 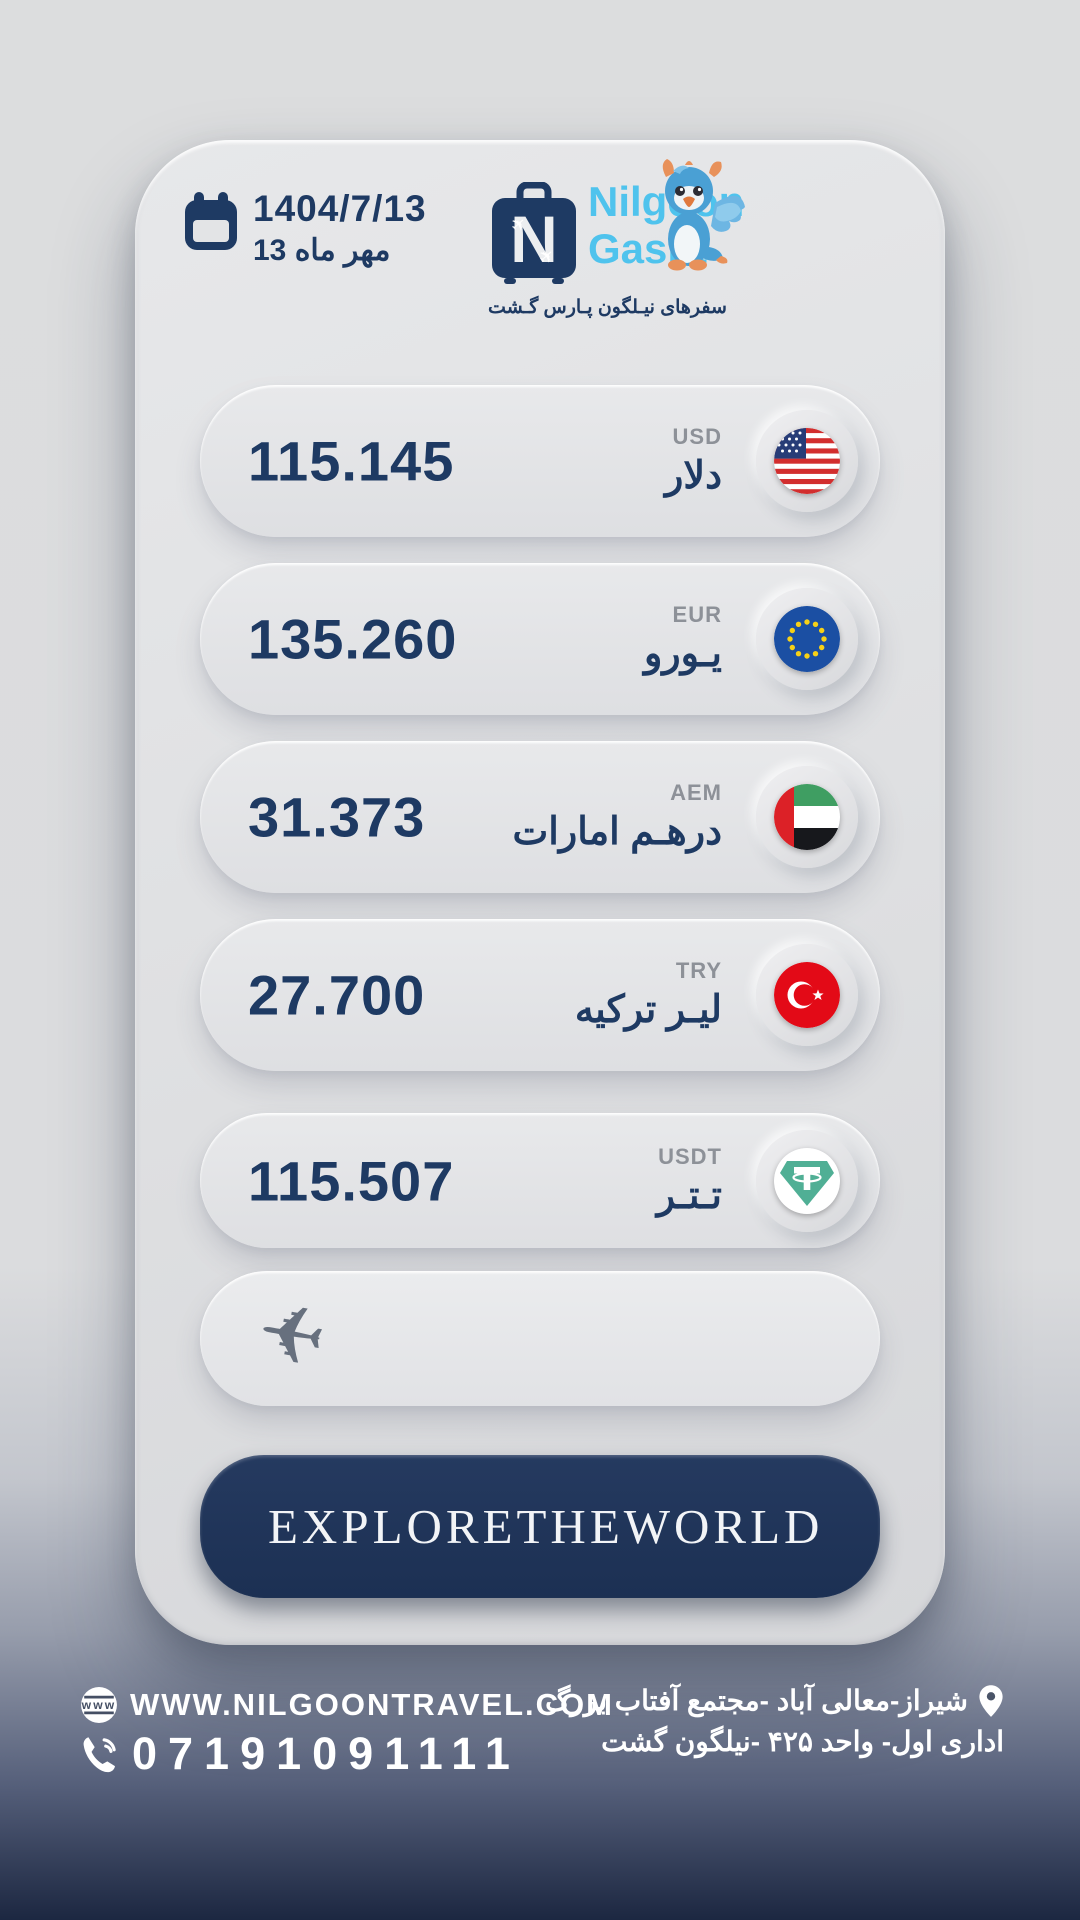 What do you see at coordinates (802, 1741) in the screenshot?
I see `address-text-2: اداری اول- واحد ۴۲۵ -نیلگون گشت` at bounding box center [802, 1741].